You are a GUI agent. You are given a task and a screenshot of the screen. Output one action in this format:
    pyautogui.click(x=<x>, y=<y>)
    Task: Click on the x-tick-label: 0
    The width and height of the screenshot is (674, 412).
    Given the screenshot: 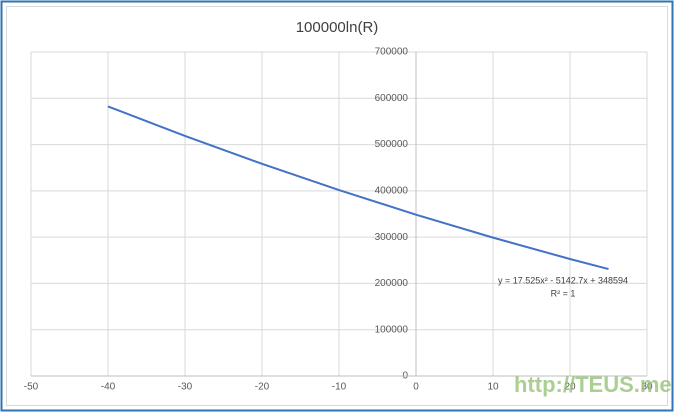 What is the action you would take?
    pyautogui.click(x=416, y=387)
    